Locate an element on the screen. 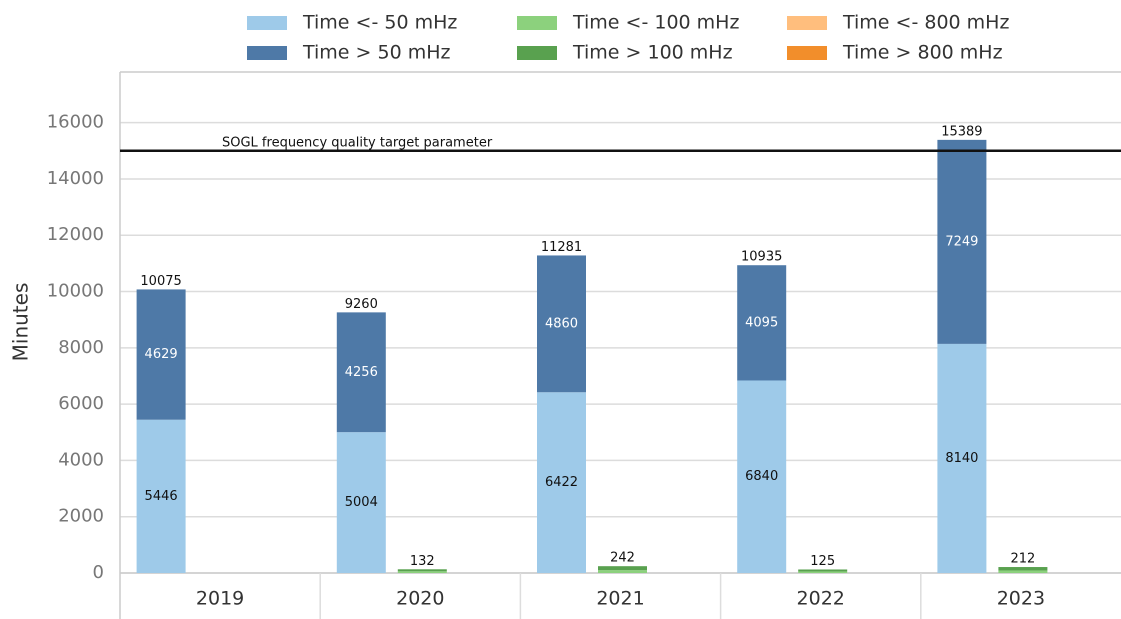 This screenshot has width=1121, height=619. data-label: 4860 is located at coordinates (561, 323).